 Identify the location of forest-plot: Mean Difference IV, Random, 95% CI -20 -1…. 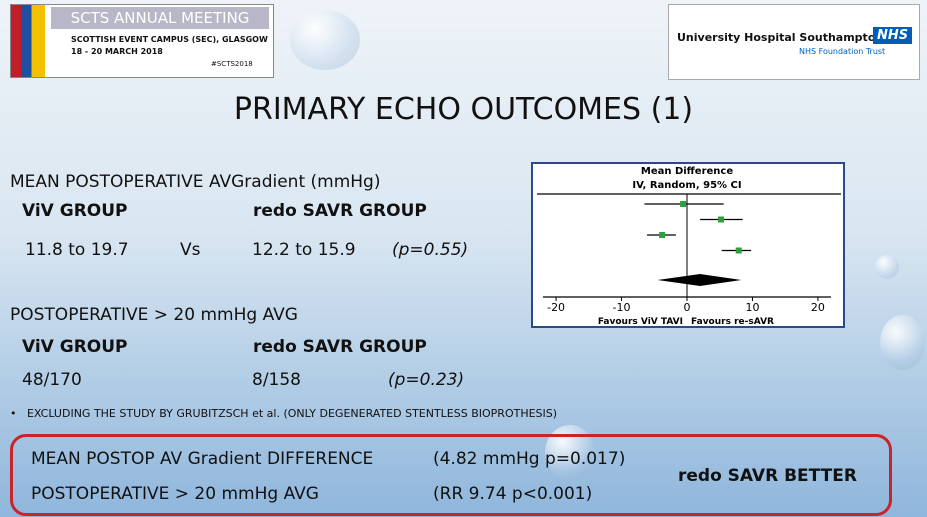
(688, 245).